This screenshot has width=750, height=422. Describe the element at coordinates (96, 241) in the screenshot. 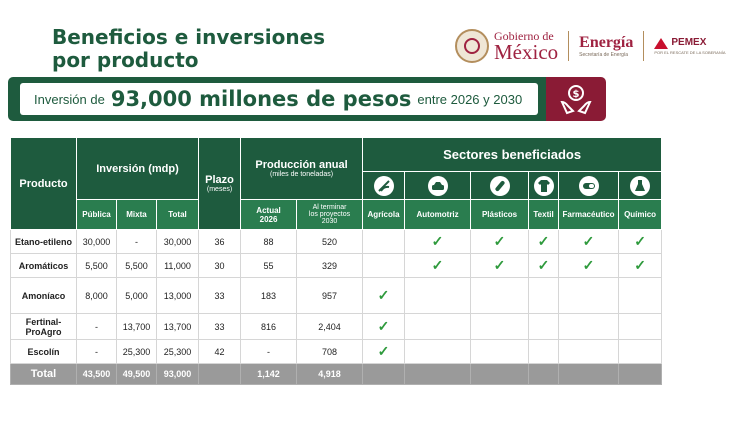

I see `row-publica: 30,000` at that location.